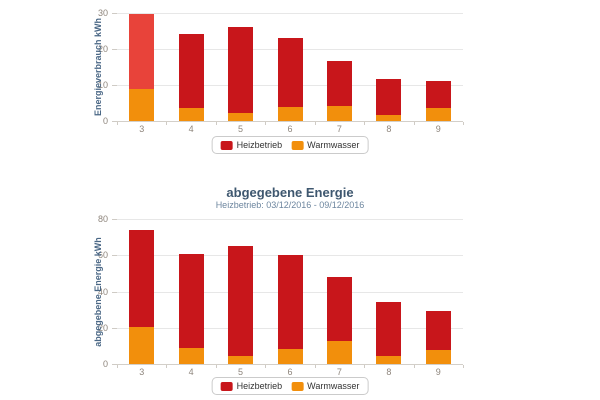 The width and height of the screenshot is (600, 400). Describe the element at coordinates (102, 219) in the screenshot. I see `y-tick-label: 80` at that location.